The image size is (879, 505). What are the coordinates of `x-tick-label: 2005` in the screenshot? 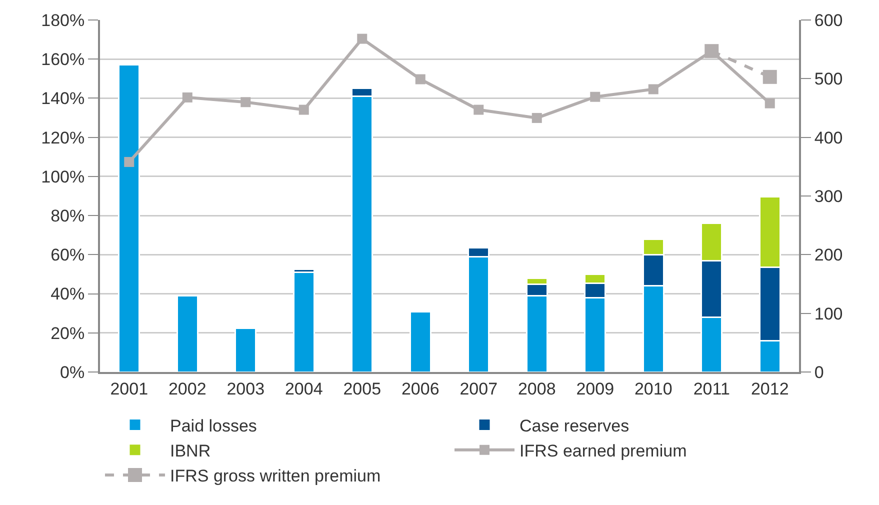 It's located at (362, 388).